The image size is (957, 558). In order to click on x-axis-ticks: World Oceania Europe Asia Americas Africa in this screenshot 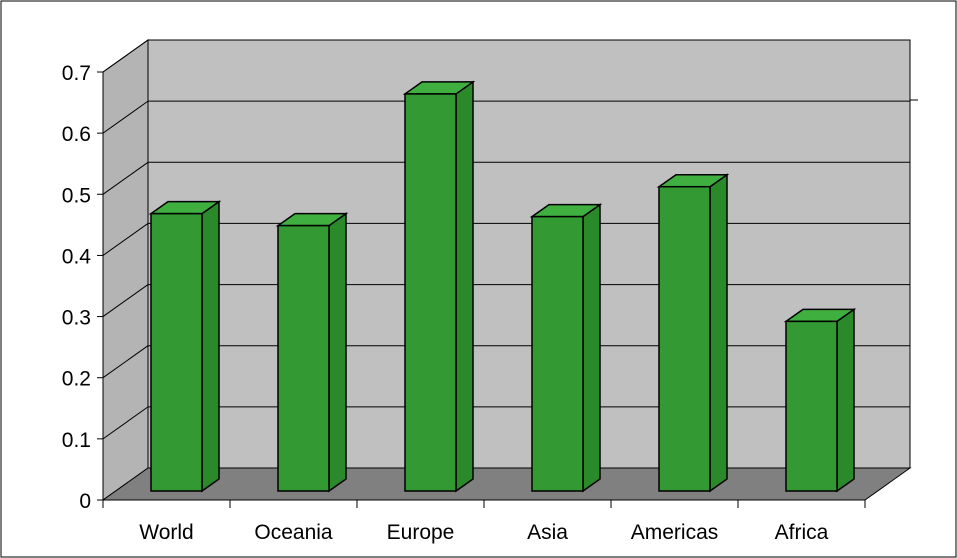, I will do `click(484, 522)`.